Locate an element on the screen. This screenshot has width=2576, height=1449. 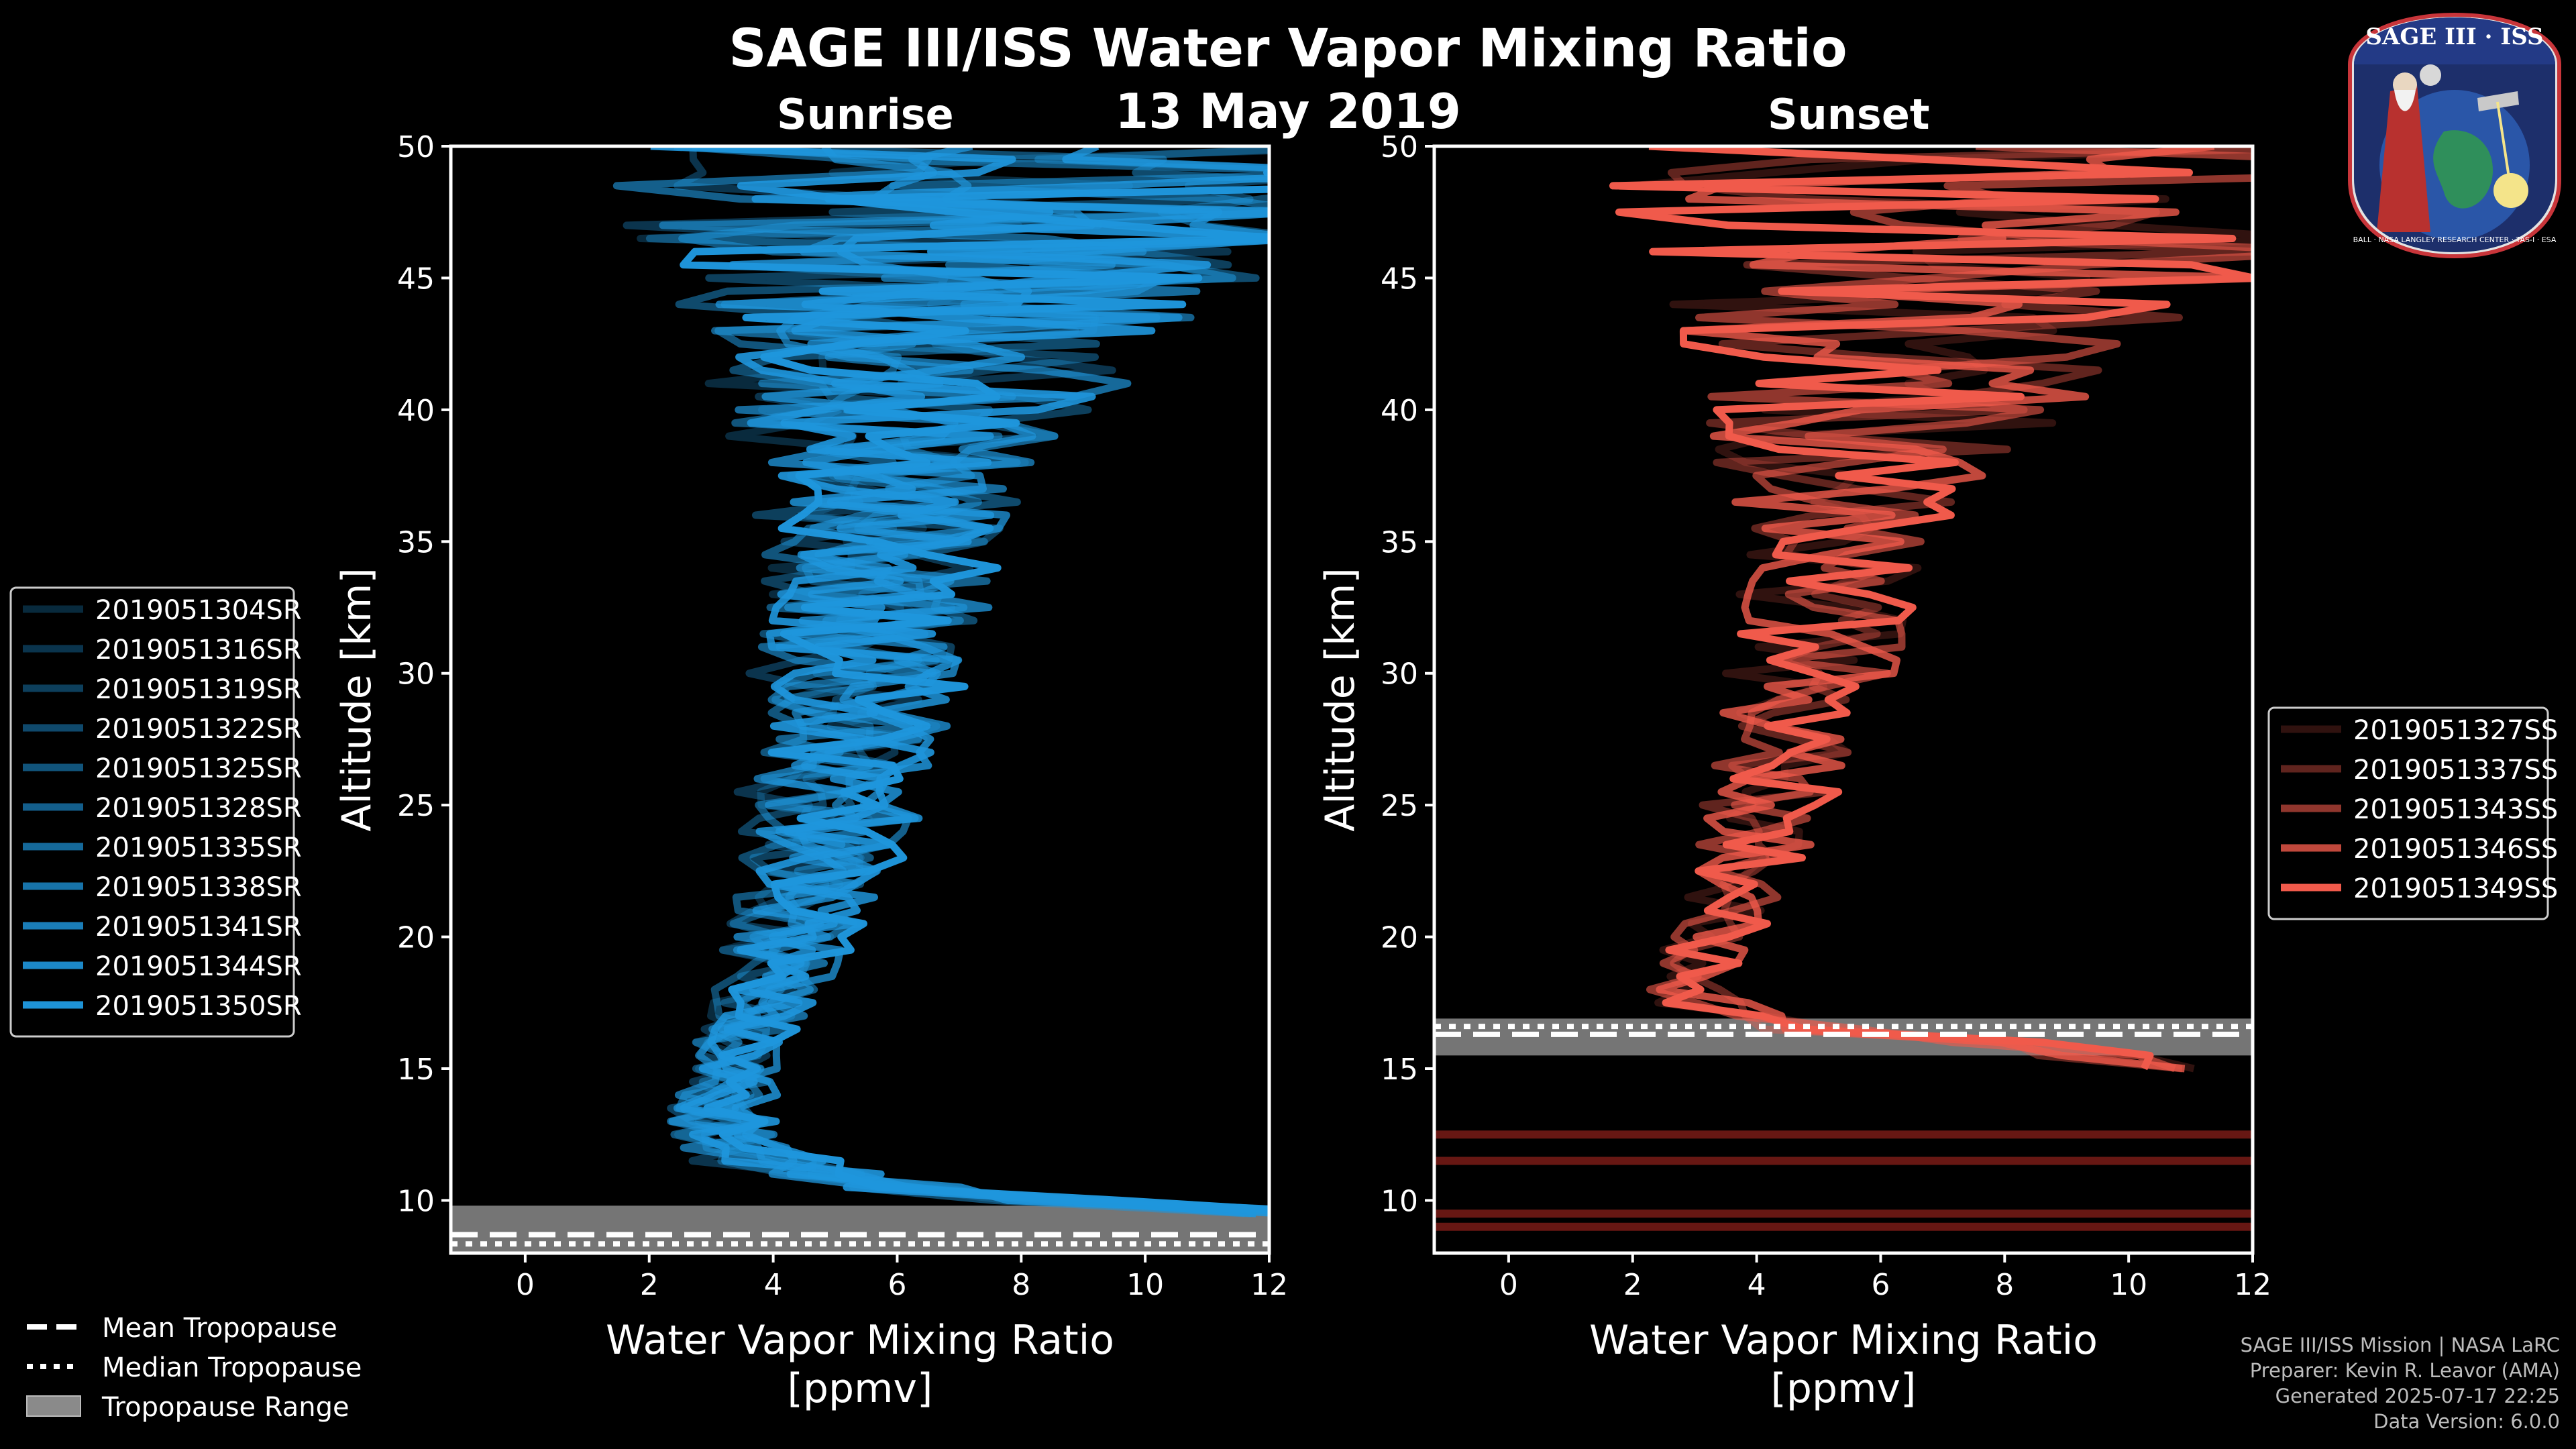
legend-label-2019051322SR: 2019051322SR is located at coordinates (198, 729).